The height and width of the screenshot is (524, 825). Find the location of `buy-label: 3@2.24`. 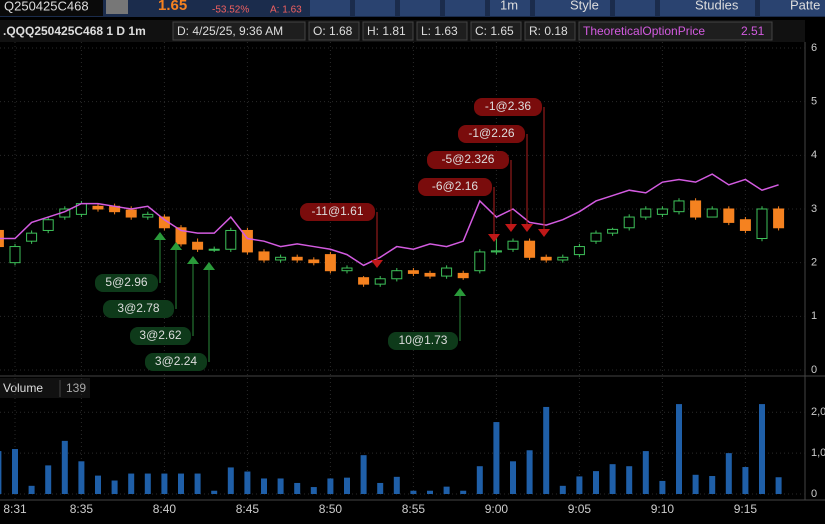

buy-label: 3@2.24 is located at coordinates (176, 361).